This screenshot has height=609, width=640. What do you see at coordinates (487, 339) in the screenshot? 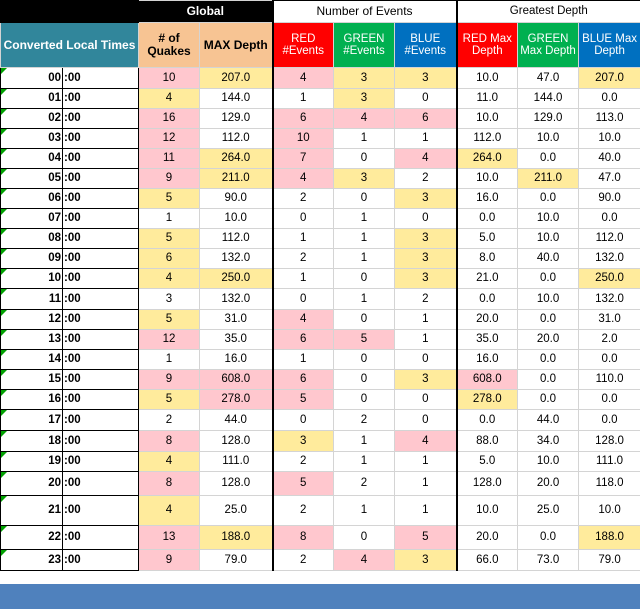
I see `red-depth-cell: 35.0` at bounding box center [487, 339].